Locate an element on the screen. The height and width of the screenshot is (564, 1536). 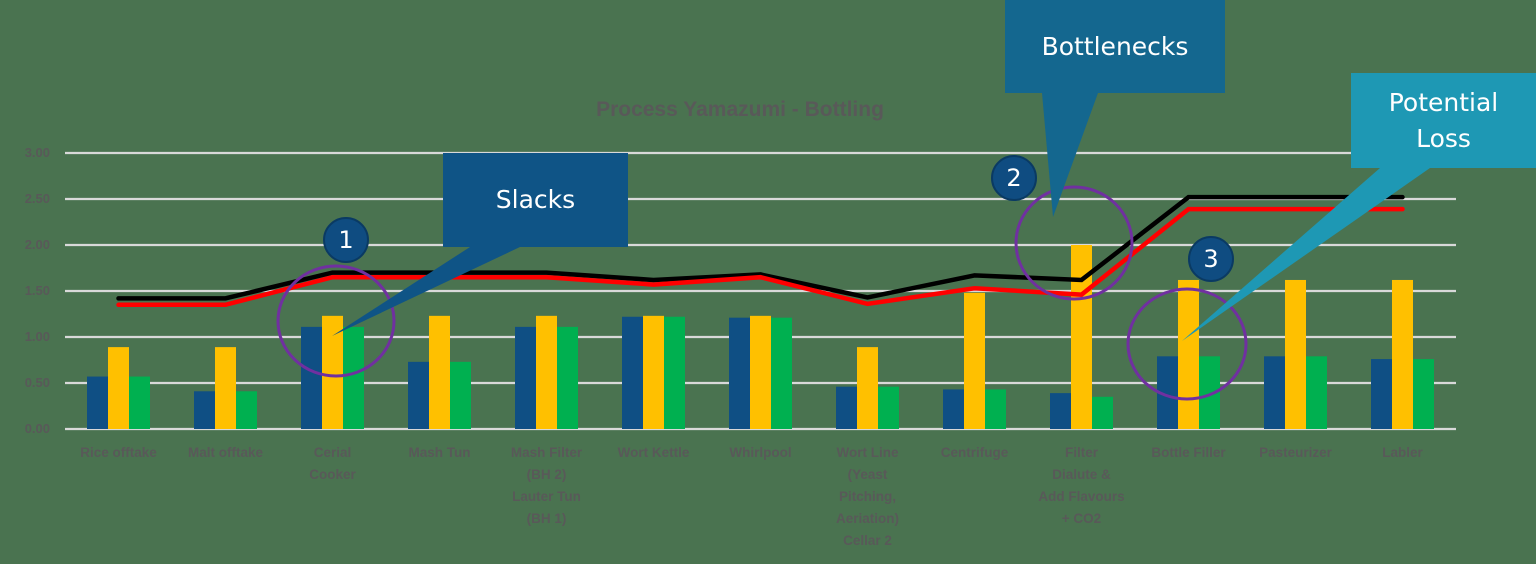
y-tick-label: 2.50 is located at coordinates (37, 198).